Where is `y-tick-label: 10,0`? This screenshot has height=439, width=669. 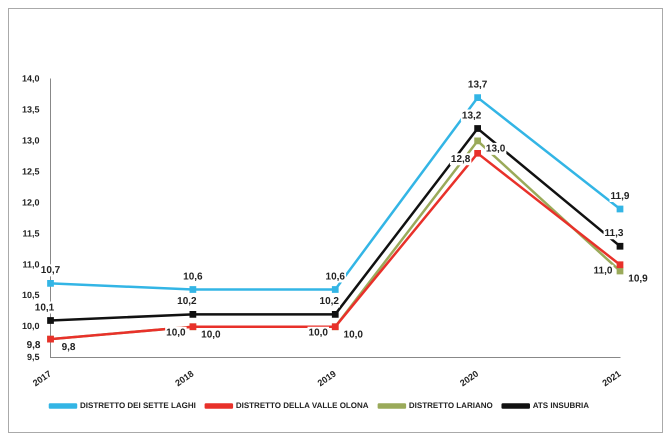
y-tick-label: 10,0 is located at coordinates (31, 326).